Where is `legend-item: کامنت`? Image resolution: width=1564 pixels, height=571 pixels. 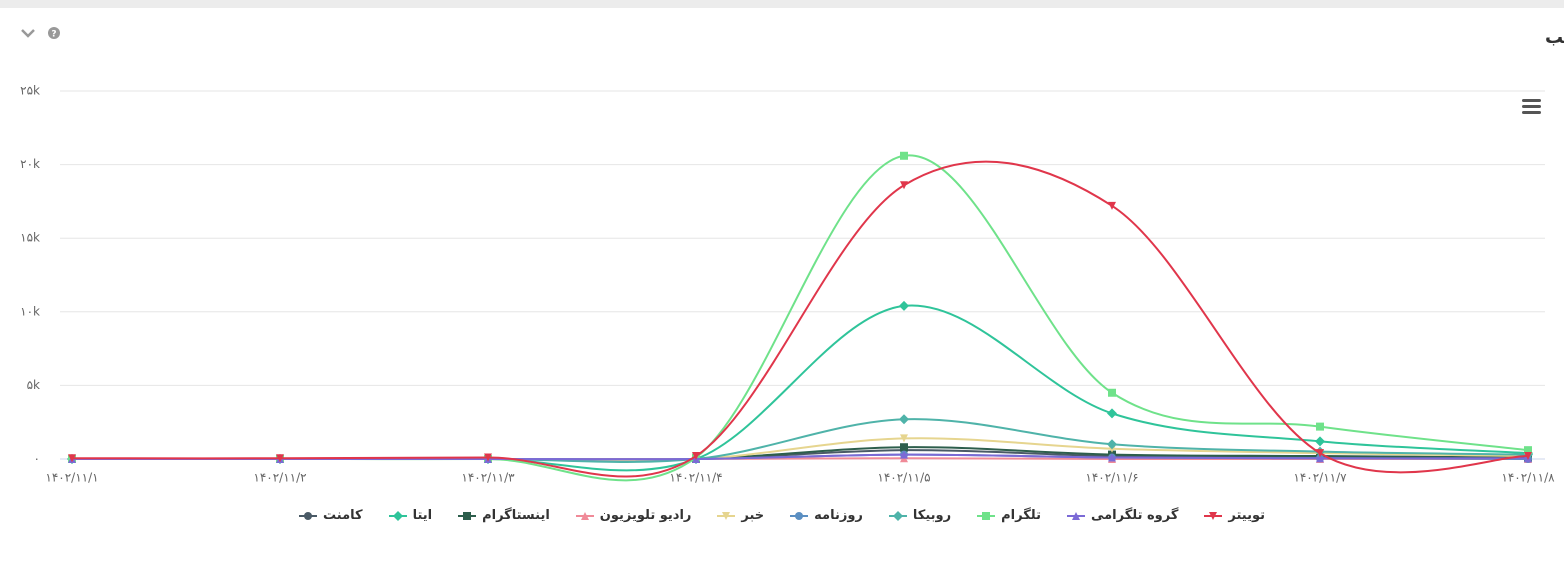 legend-item: کامنت is located at coordinates (331, 515).